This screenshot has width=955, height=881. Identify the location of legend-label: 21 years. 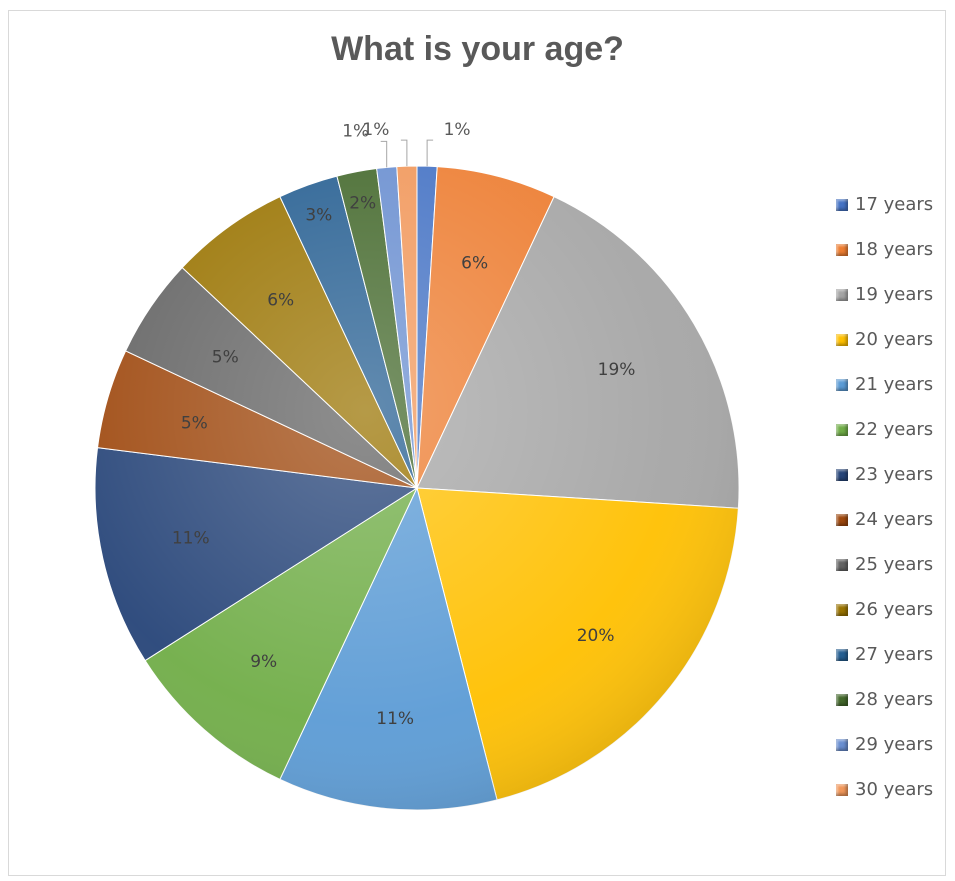
(894, 384).